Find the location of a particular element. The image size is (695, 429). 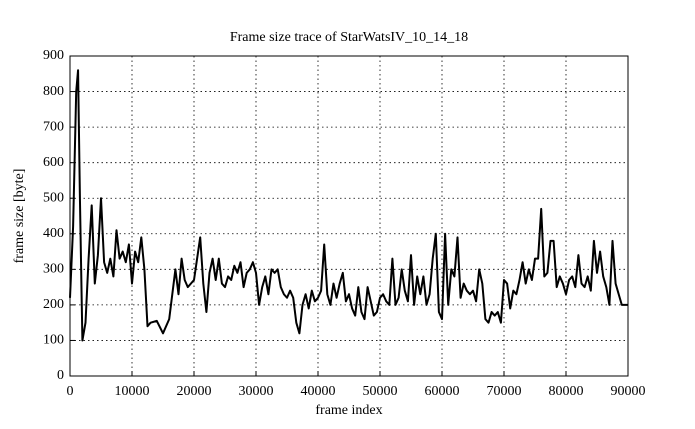

y-tick-label: 600 is located at coordinates (53, 162).